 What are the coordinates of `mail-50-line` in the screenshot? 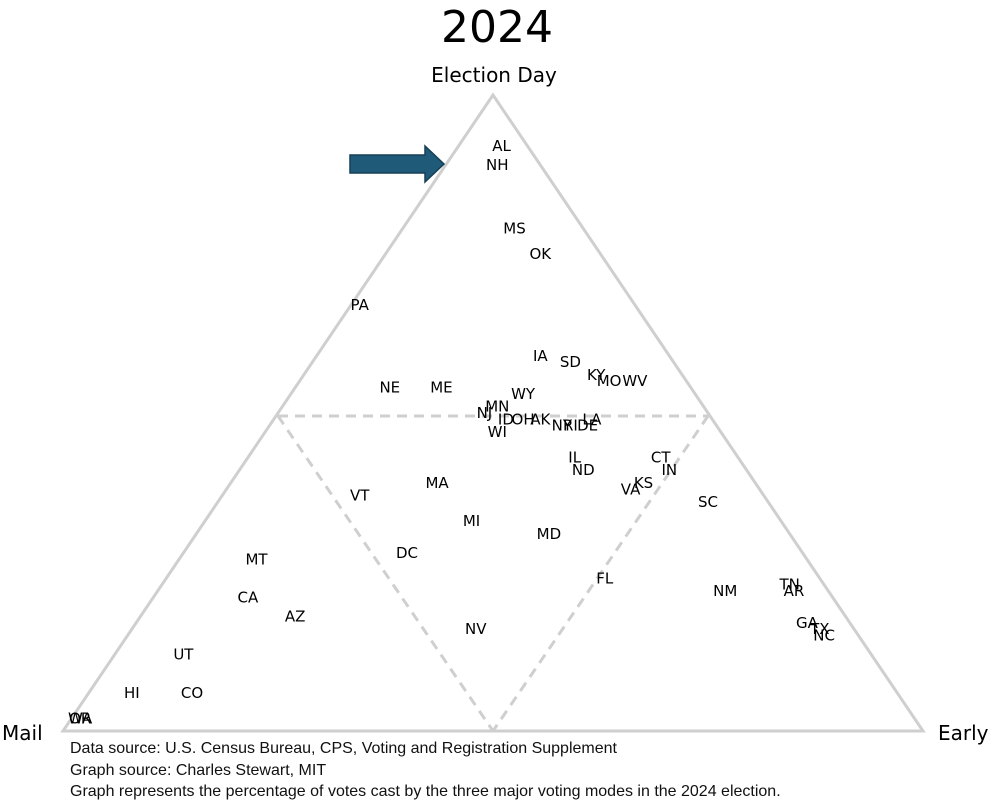 It's located at (600, 573).